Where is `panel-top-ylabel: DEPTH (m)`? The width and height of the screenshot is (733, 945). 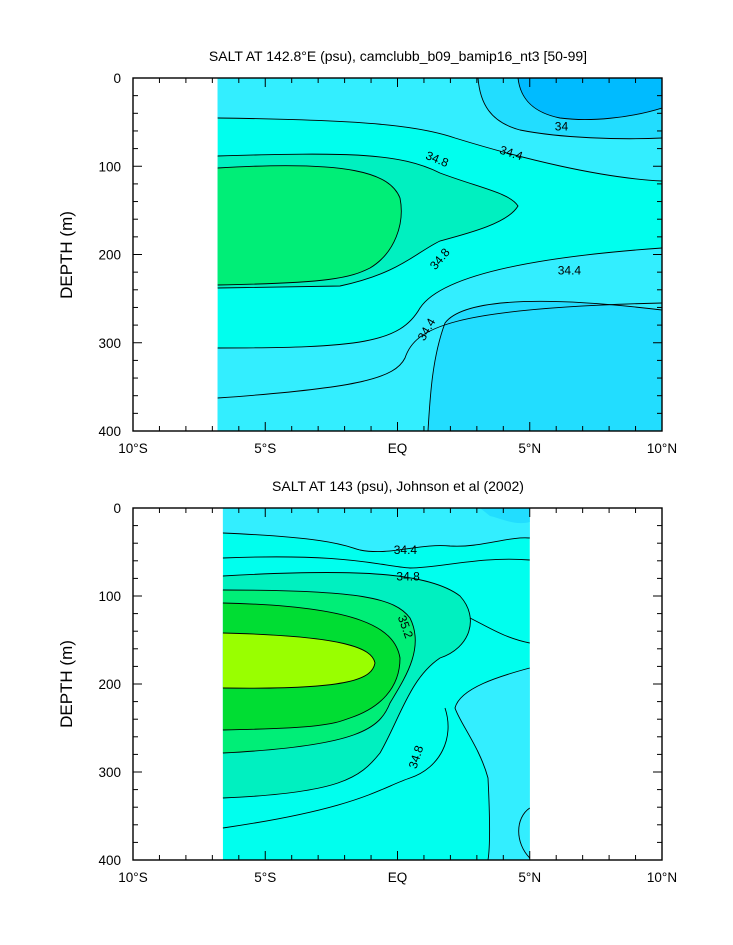 panel-top-ylabel: DEPTH (m) is located at coordinates (66, 255).